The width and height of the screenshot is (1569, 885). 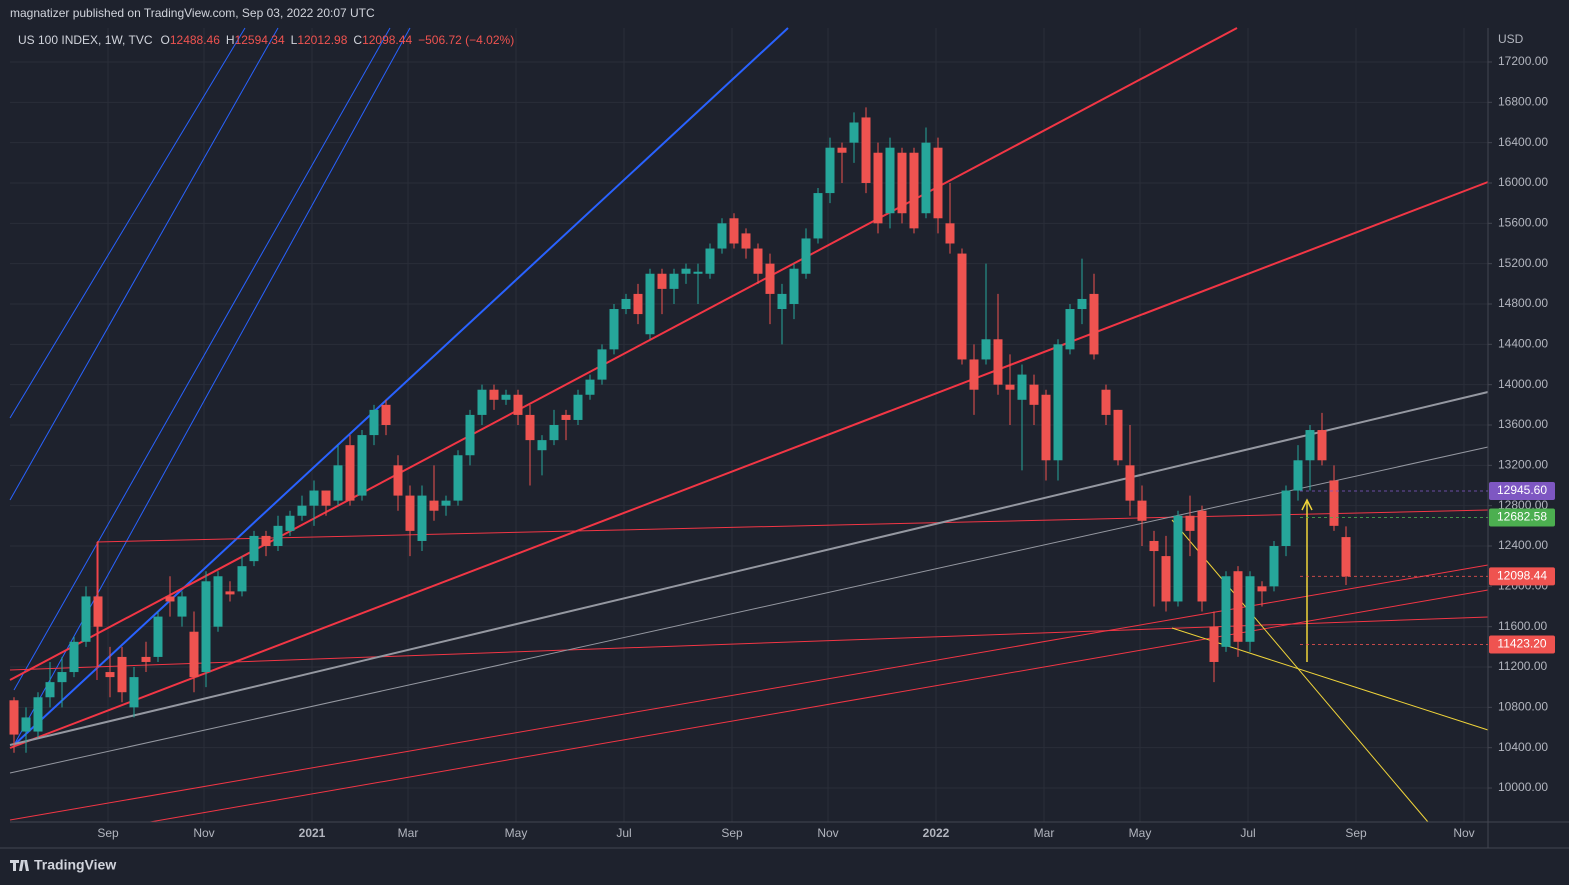 I want to click on footer-logo, so click(x=19, y=865).